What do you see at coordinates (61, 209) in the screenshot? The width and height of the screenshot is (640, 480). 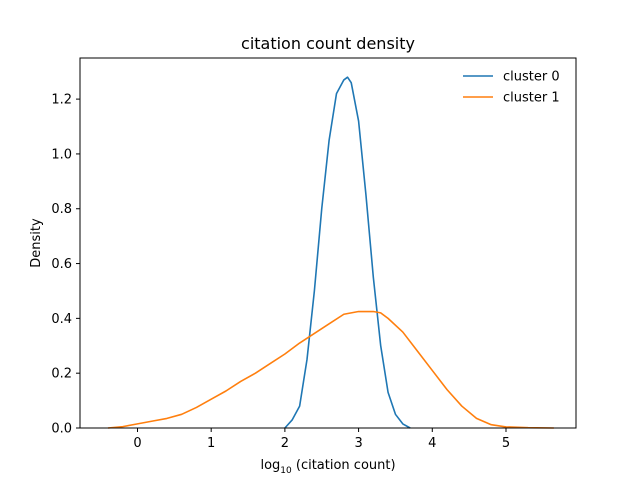 I see `y-tick-label: 0.8` at bounding box center [61, 209].